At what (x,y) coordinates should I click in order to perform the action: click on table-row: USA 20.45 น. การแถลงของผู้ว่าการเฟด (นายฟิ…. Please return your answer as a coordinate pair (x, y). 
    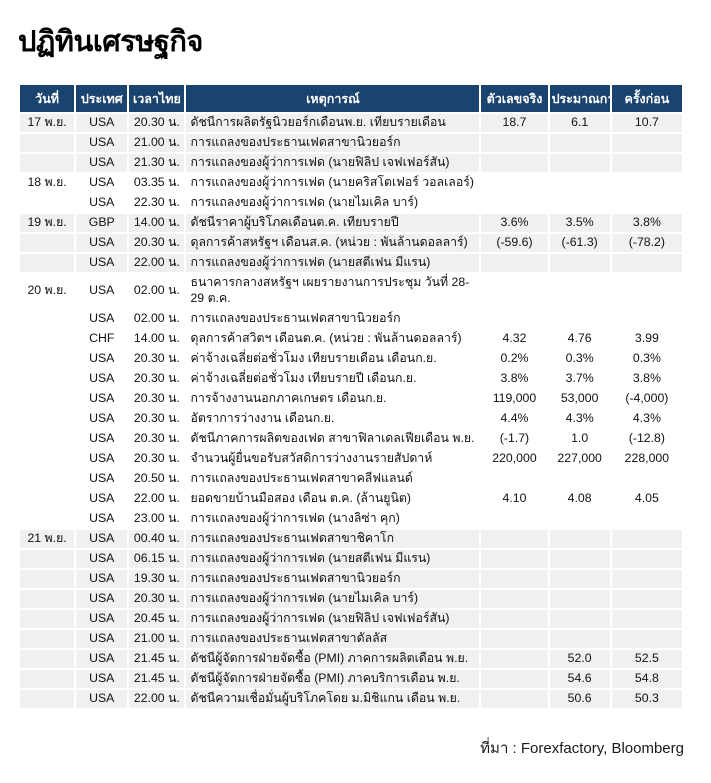
    Looking at the image, I should click on (351, 618).